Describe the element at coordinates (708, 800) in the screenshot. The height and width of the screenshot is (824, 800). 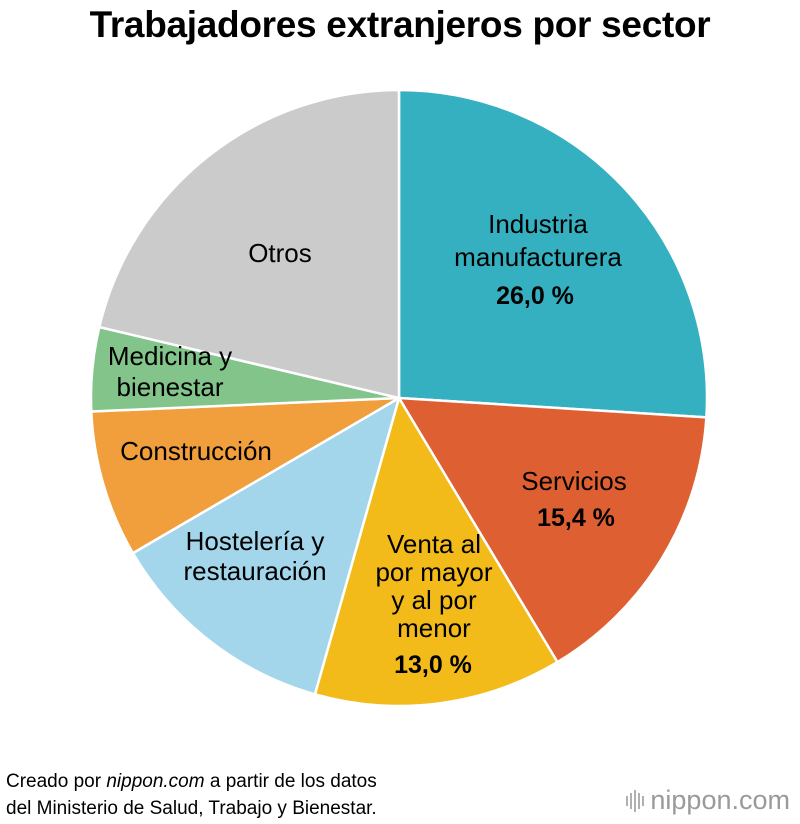
I see `nippon-logo: nippon.com` at that location.